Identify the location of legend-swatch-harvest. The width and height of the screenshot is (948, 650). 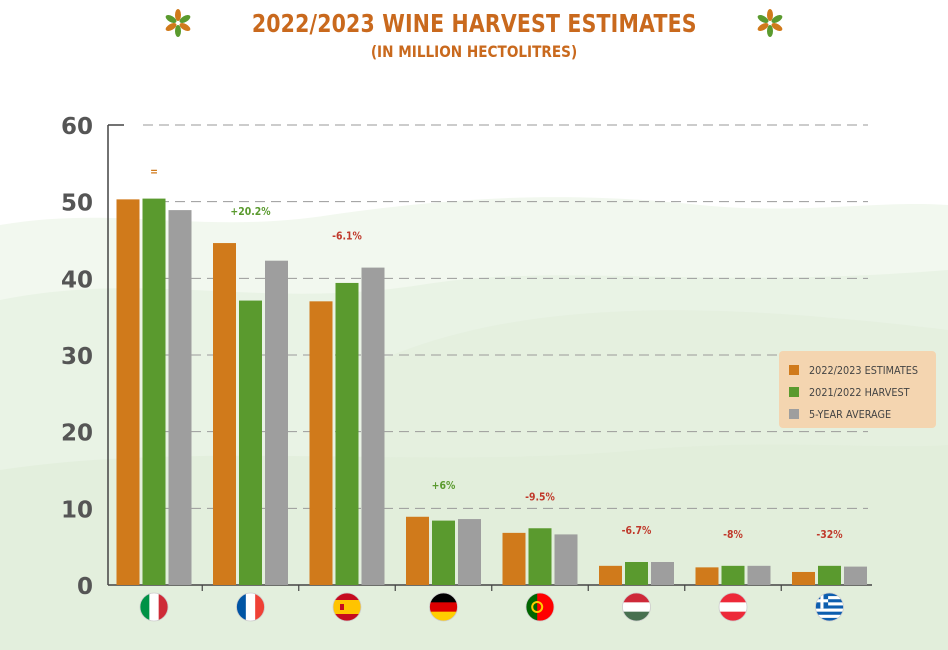
(794, 392).